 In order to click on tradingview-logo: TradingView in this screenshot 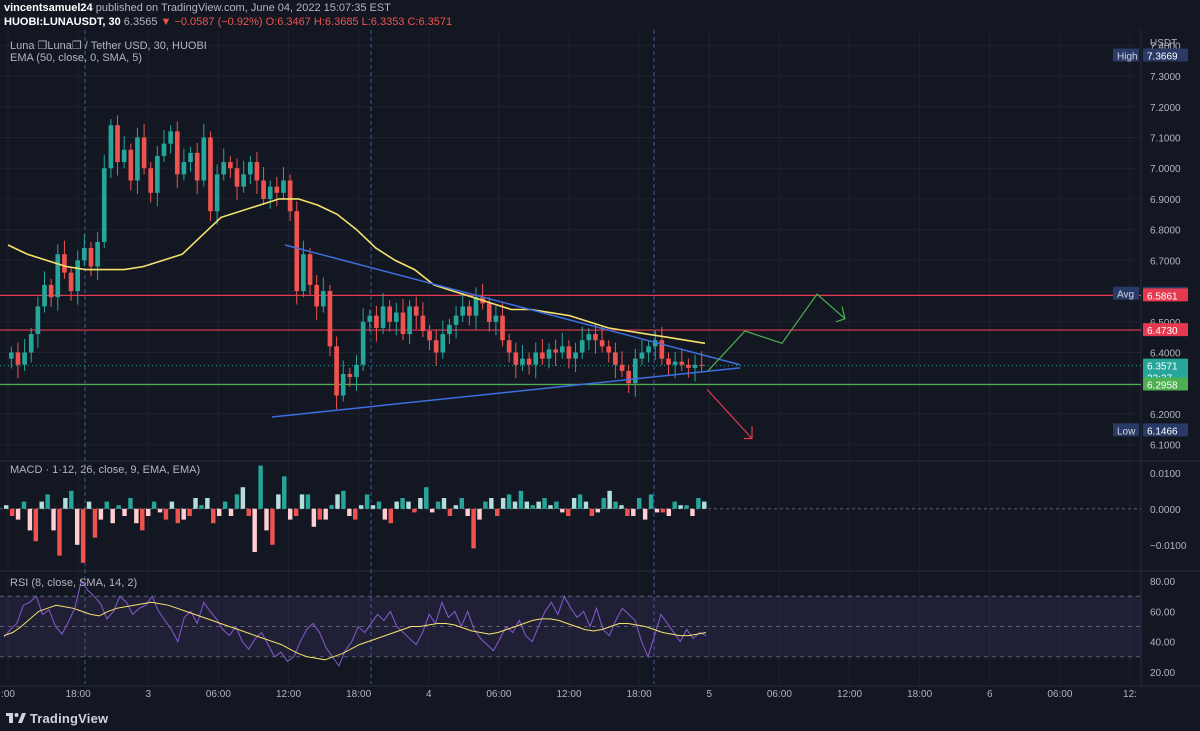, I will do `click(57, 718)`.